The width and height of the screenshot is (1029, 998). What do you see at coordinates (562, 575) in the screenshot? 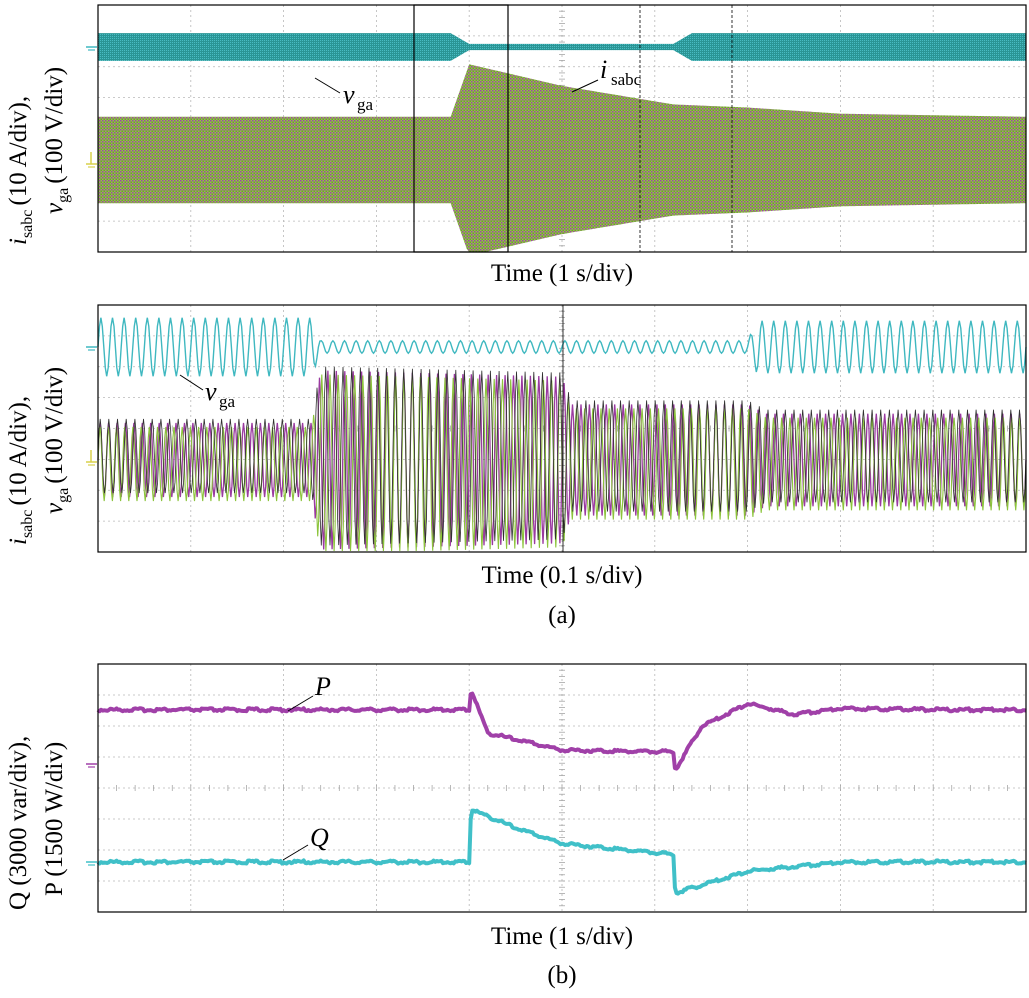
I see `panel-a2-xlabel: Time (0.1 s/div)` at bounding box center [562, 575].